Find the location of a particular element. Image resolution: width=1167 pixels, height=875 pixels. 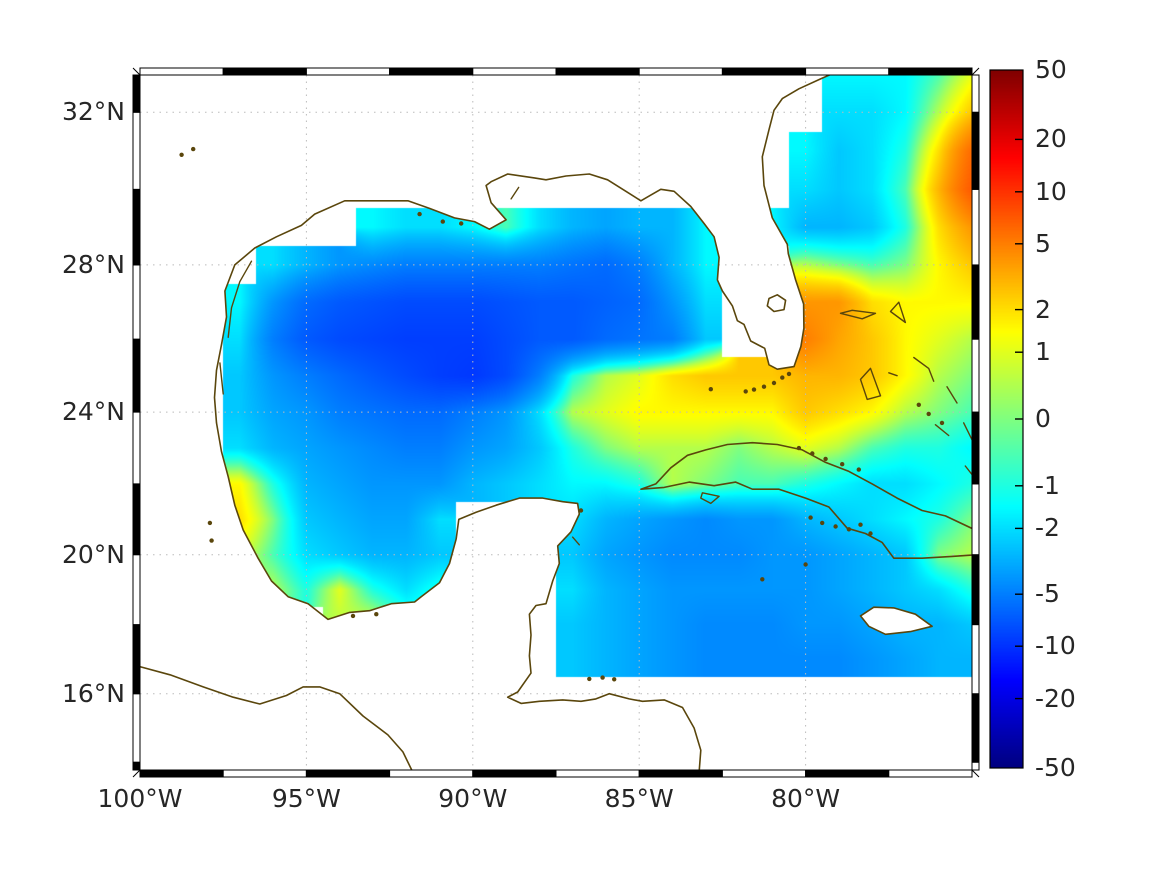

colorbar-tick-label: 20 is located at coordinates (1051, 139).